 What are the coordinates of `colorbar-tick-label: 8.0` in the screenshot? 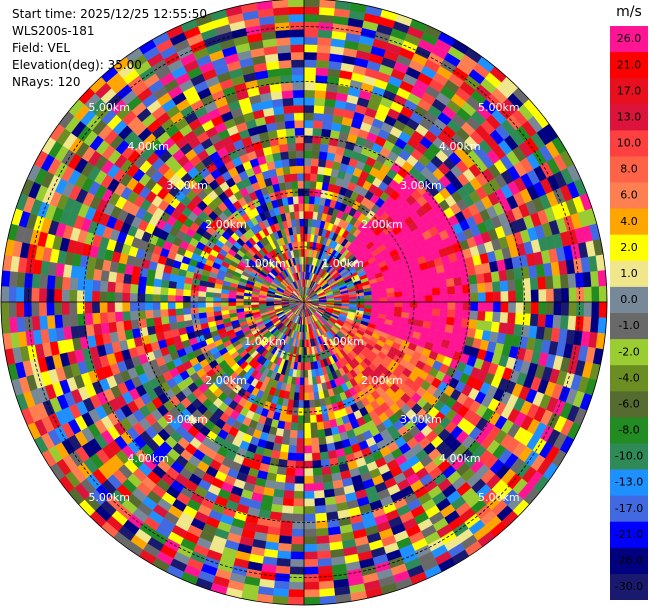 It's located at (629, 169).